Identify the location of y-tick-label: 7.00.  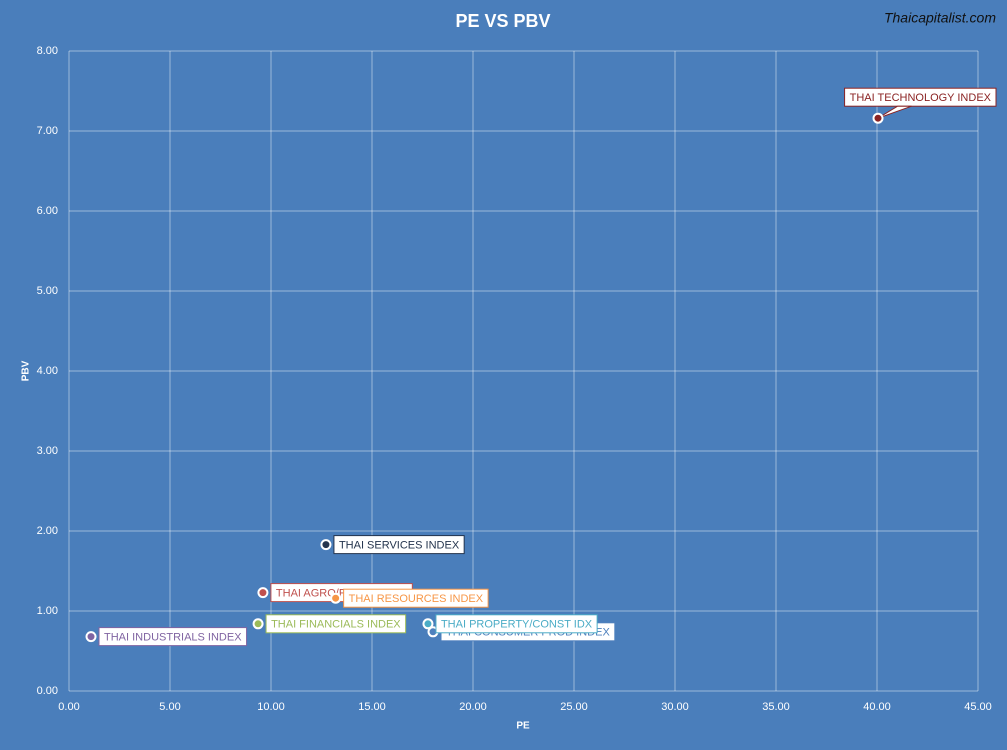
(47, 131).